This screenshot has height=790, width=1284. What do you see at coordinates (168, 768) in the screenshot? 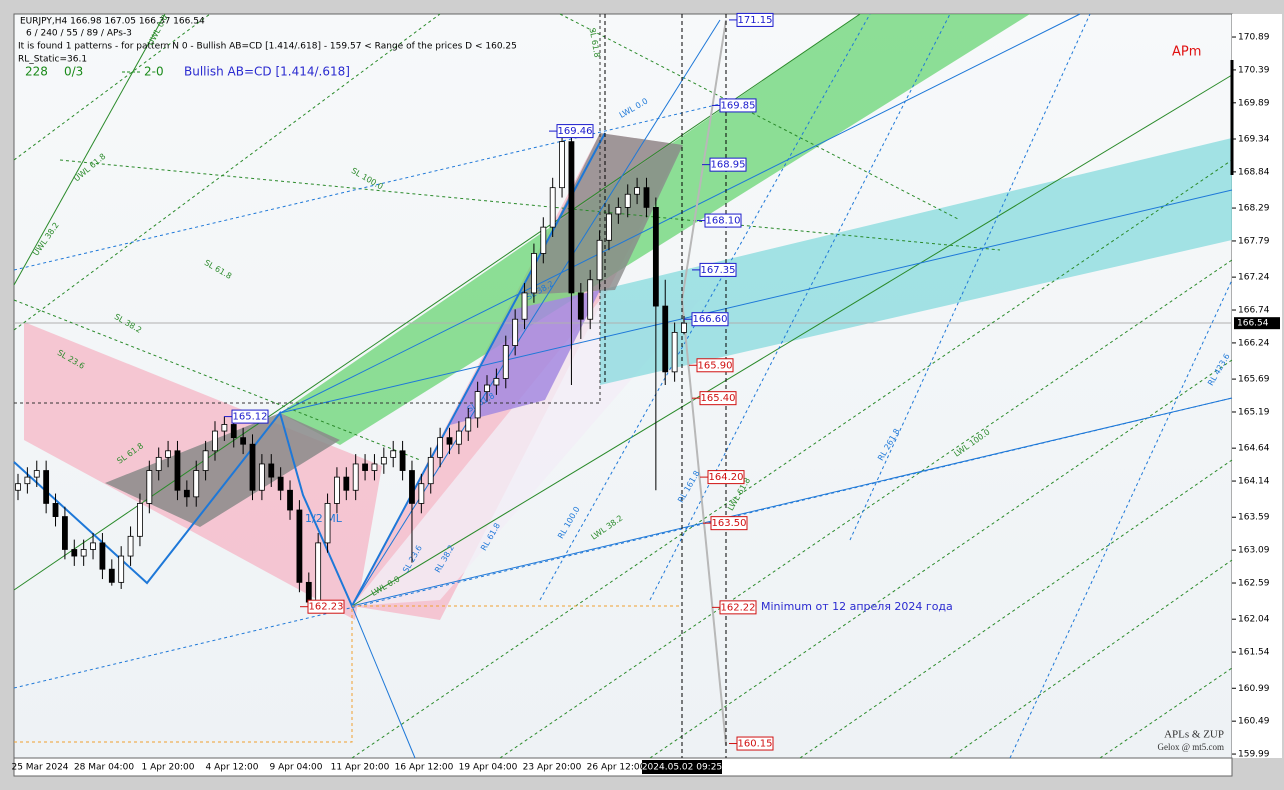
I see `x-tick-label: 1 Apr 20:00` at bounding box center [168, 768].